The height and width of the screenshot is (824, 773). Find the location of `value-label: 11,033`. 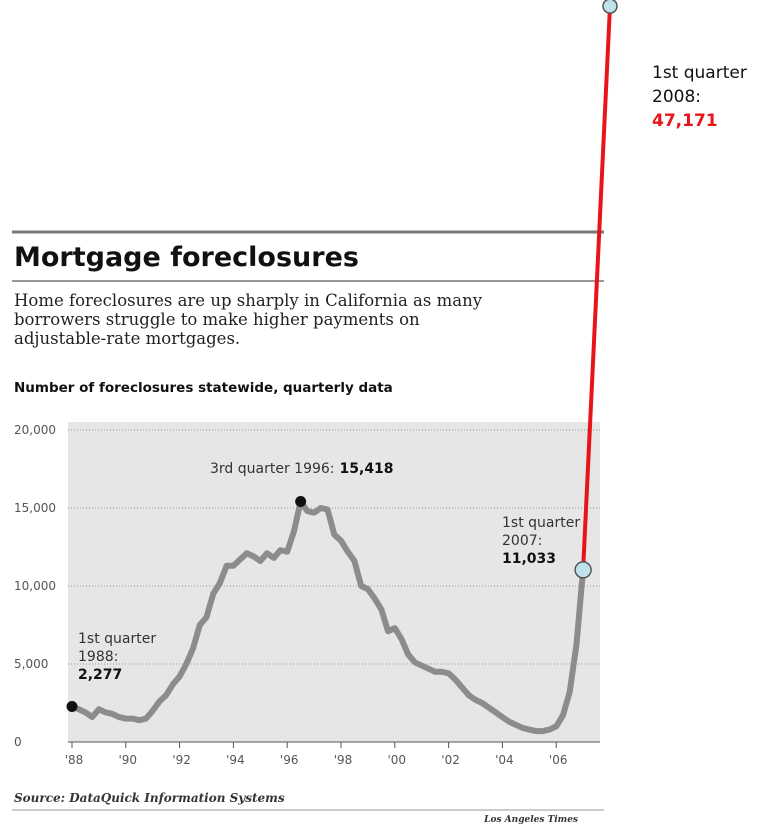

value-label: 11,033 is located at coordinates (529, 559).